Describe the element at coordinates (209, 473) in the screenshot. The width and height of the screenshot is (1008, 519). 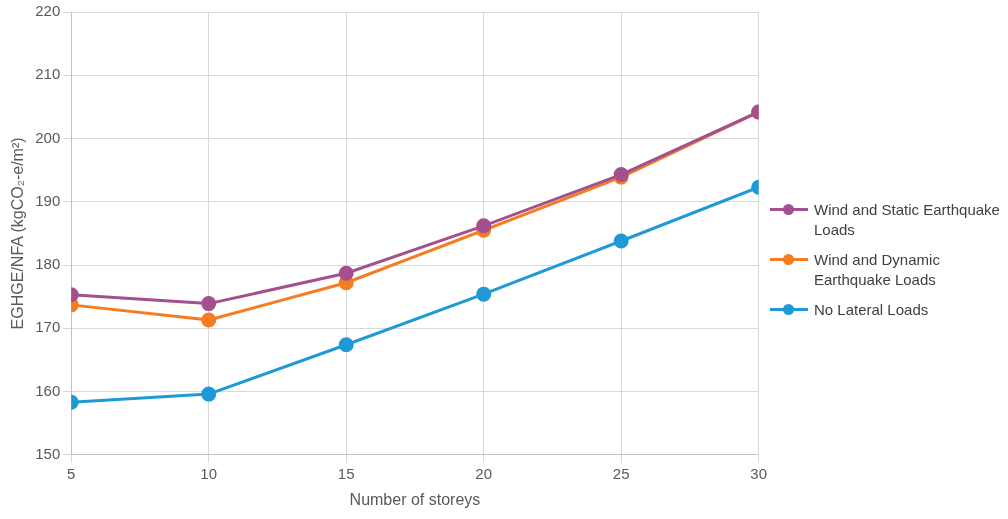
I see `x-tick-label: 10` at that location.